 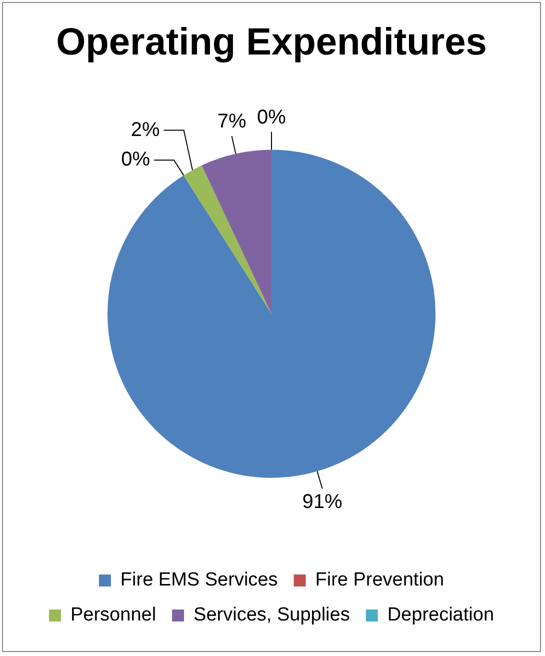 What do you see at coordinates (272, 615) in the screenshot?
I see `legend-label: Services, Supplies` at bounding box center [272, 615].